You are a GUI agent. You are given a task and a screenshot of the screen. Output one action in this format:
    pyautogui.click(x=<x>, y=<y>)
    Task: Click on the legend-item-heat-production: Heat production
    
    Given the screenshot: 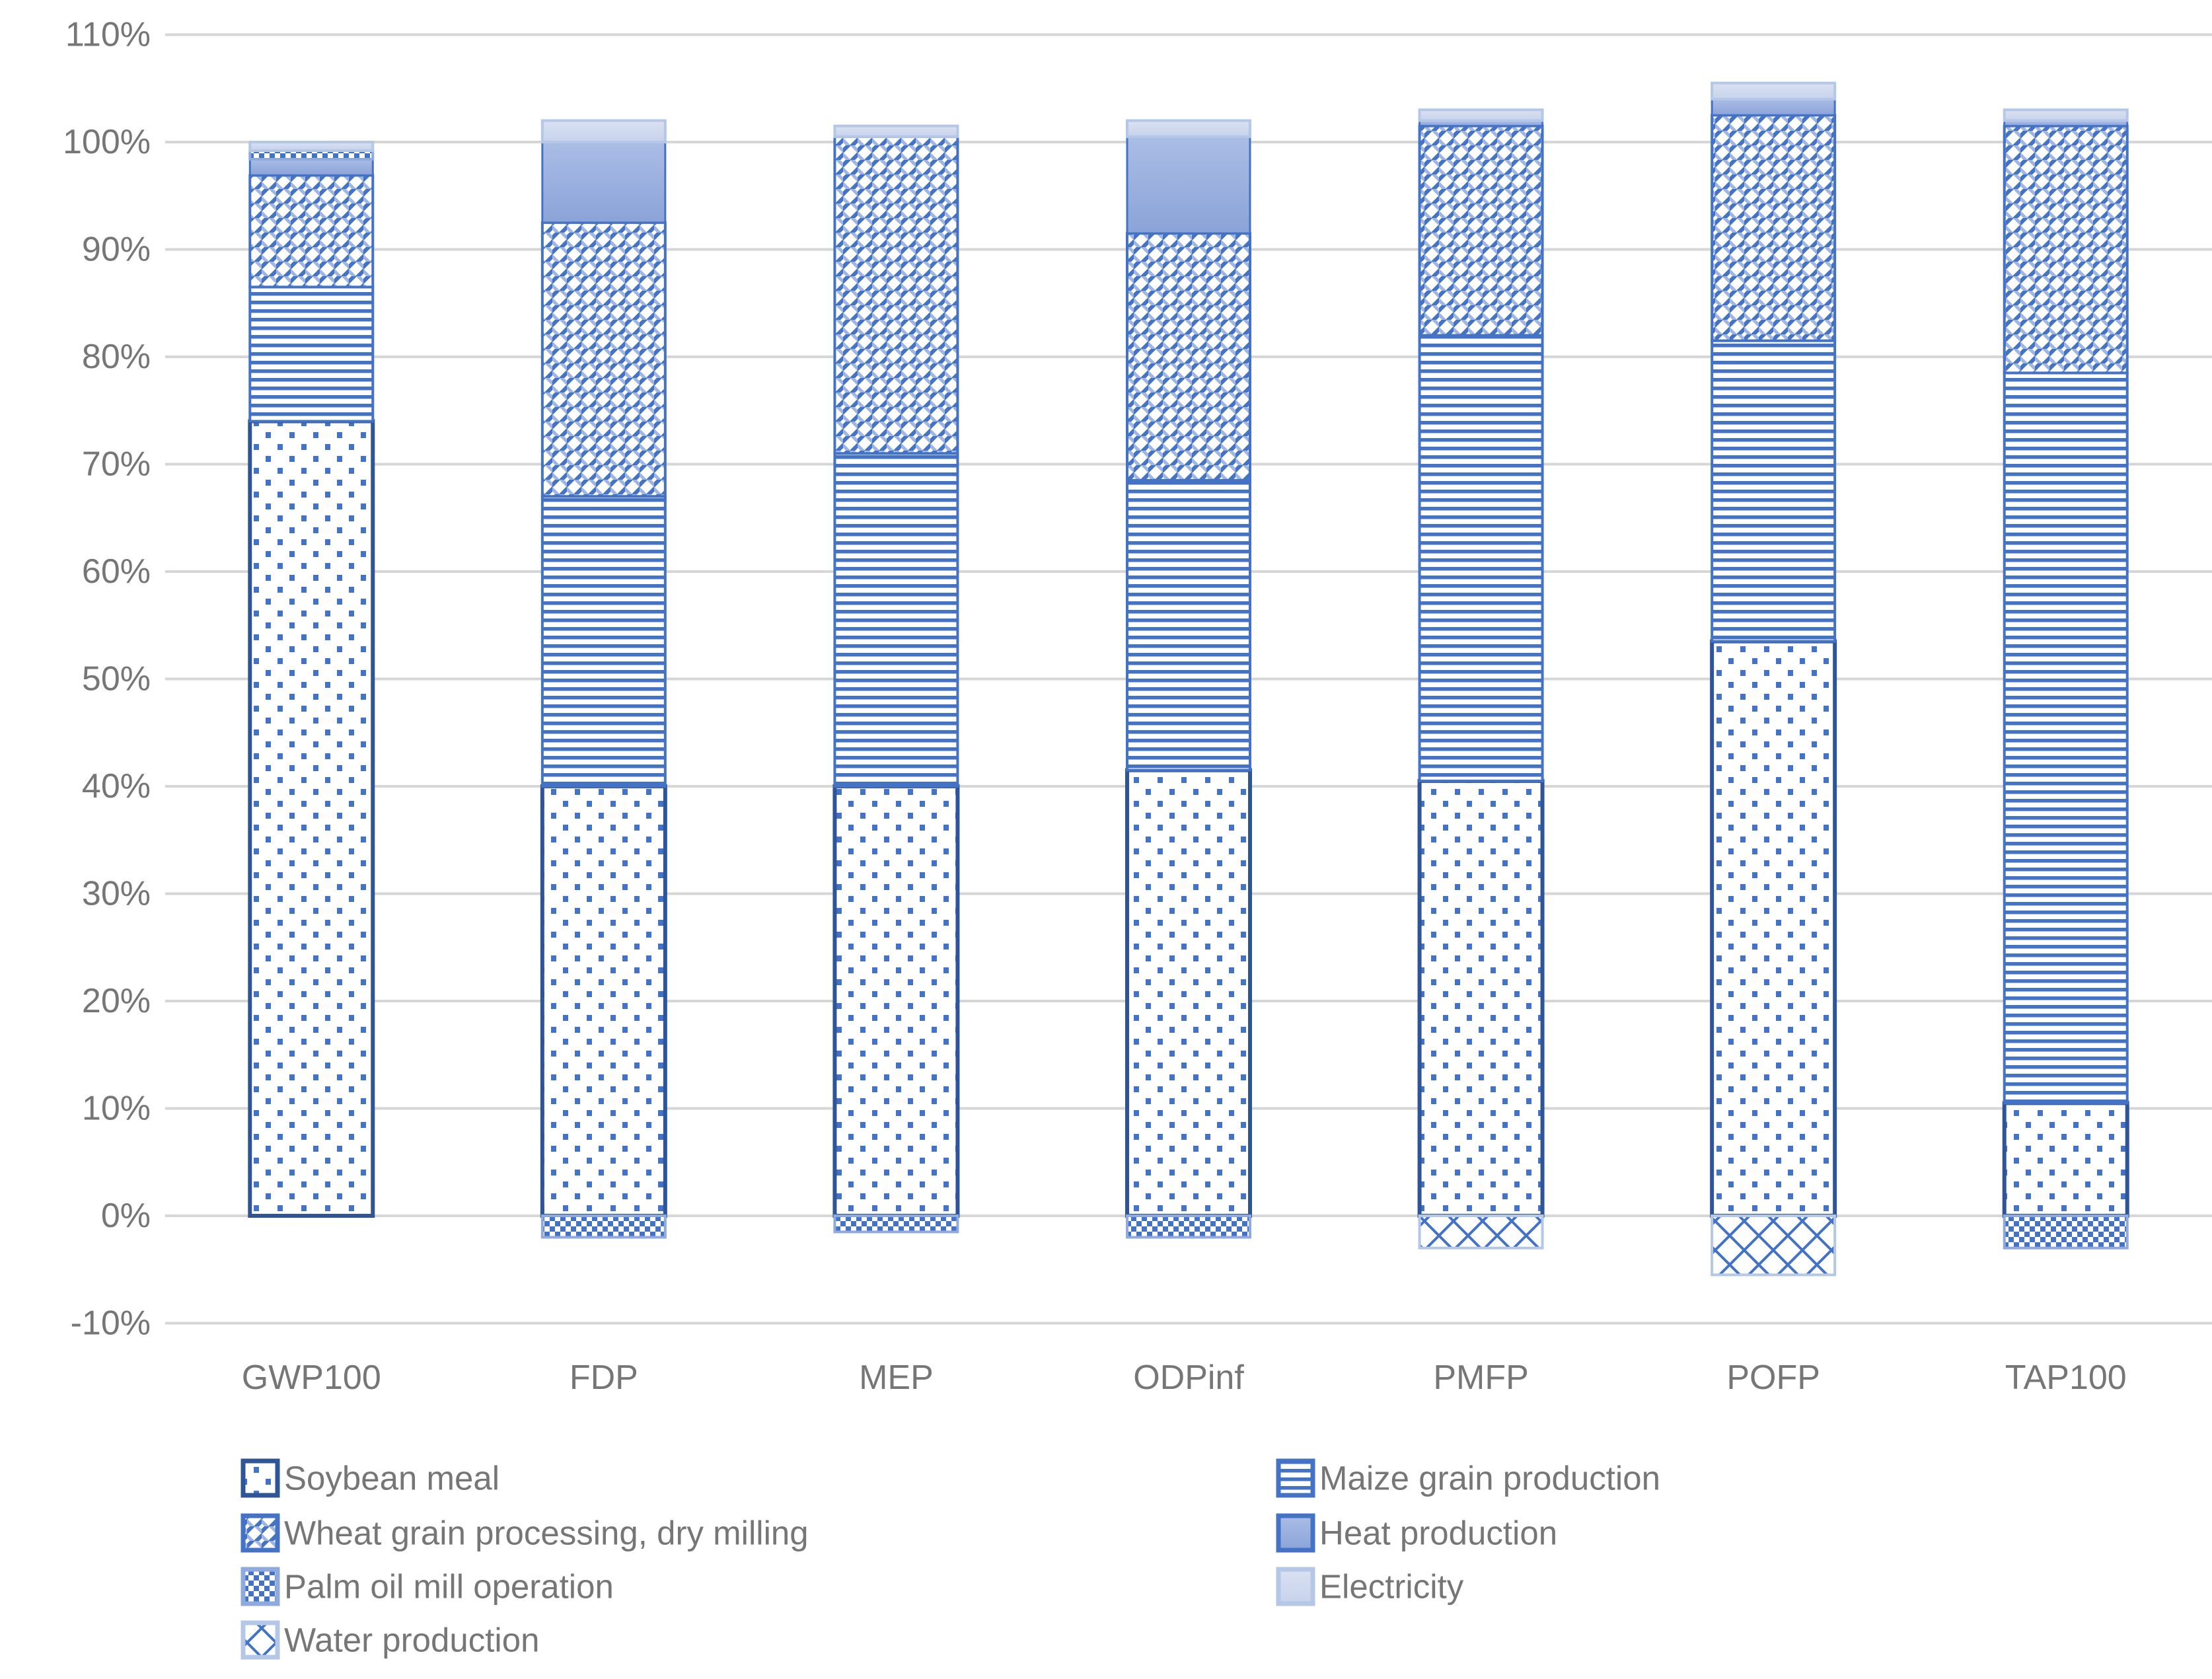 What is the action you would take?
    pyautogui.click(x=1417, y=1533)
    